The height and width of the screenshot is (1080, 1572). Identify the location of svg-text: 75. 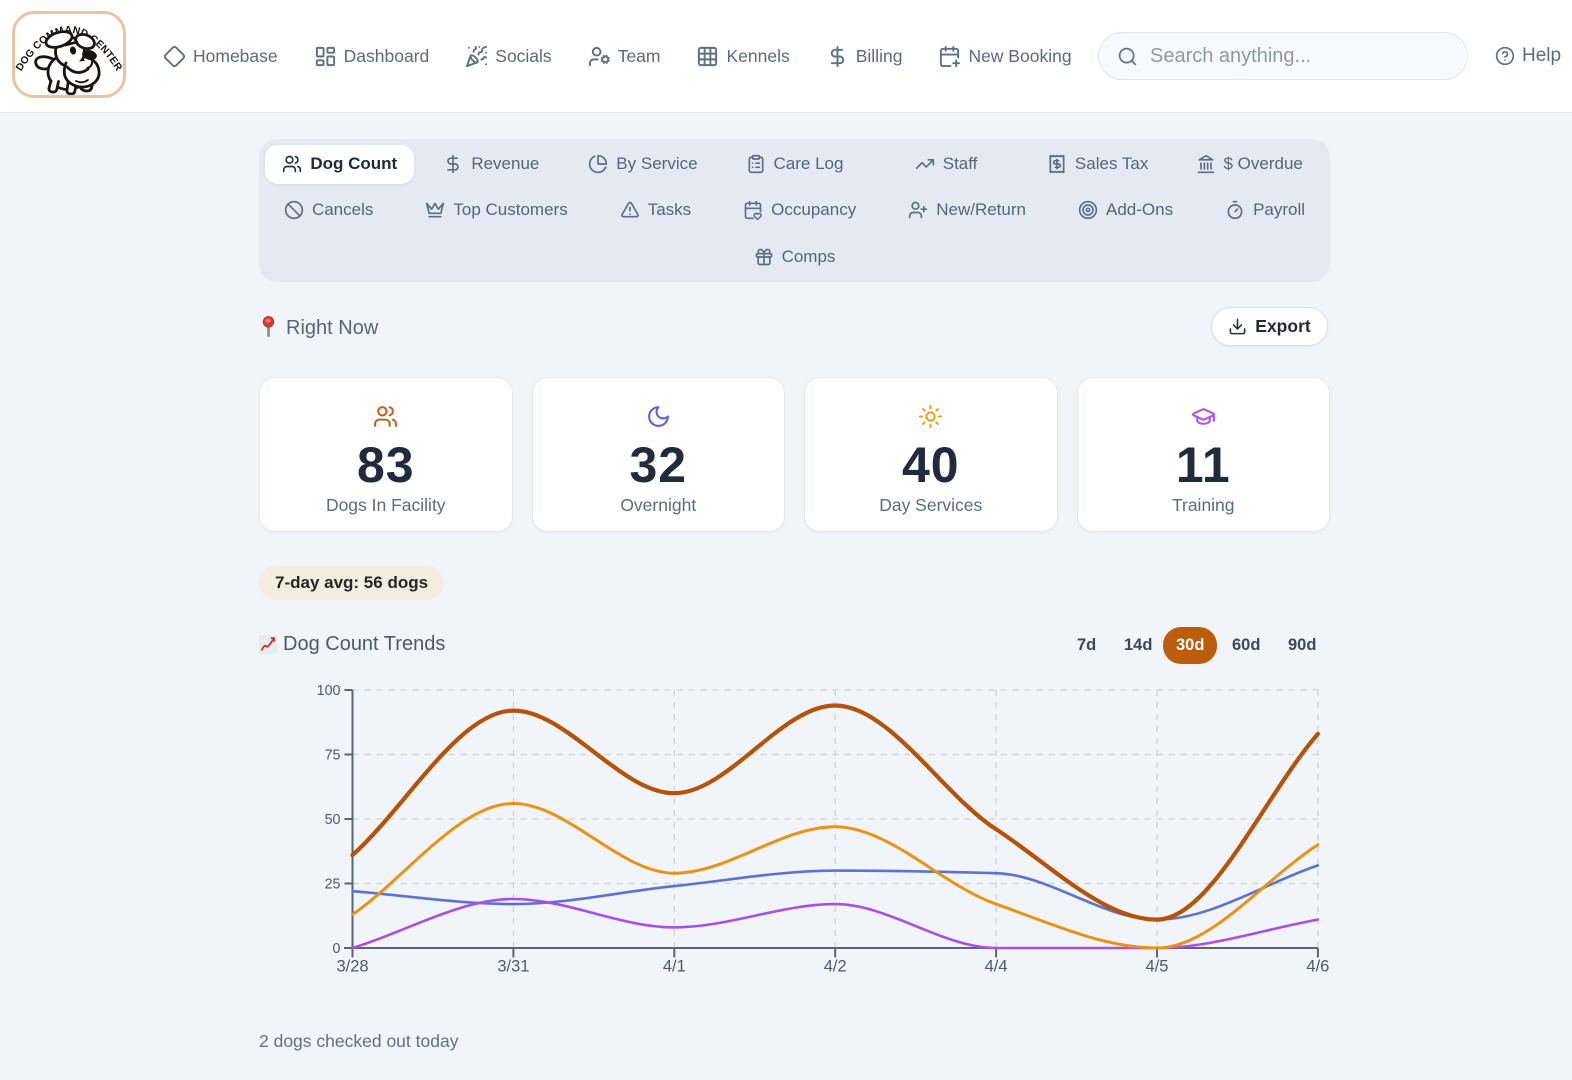
(333, 756).